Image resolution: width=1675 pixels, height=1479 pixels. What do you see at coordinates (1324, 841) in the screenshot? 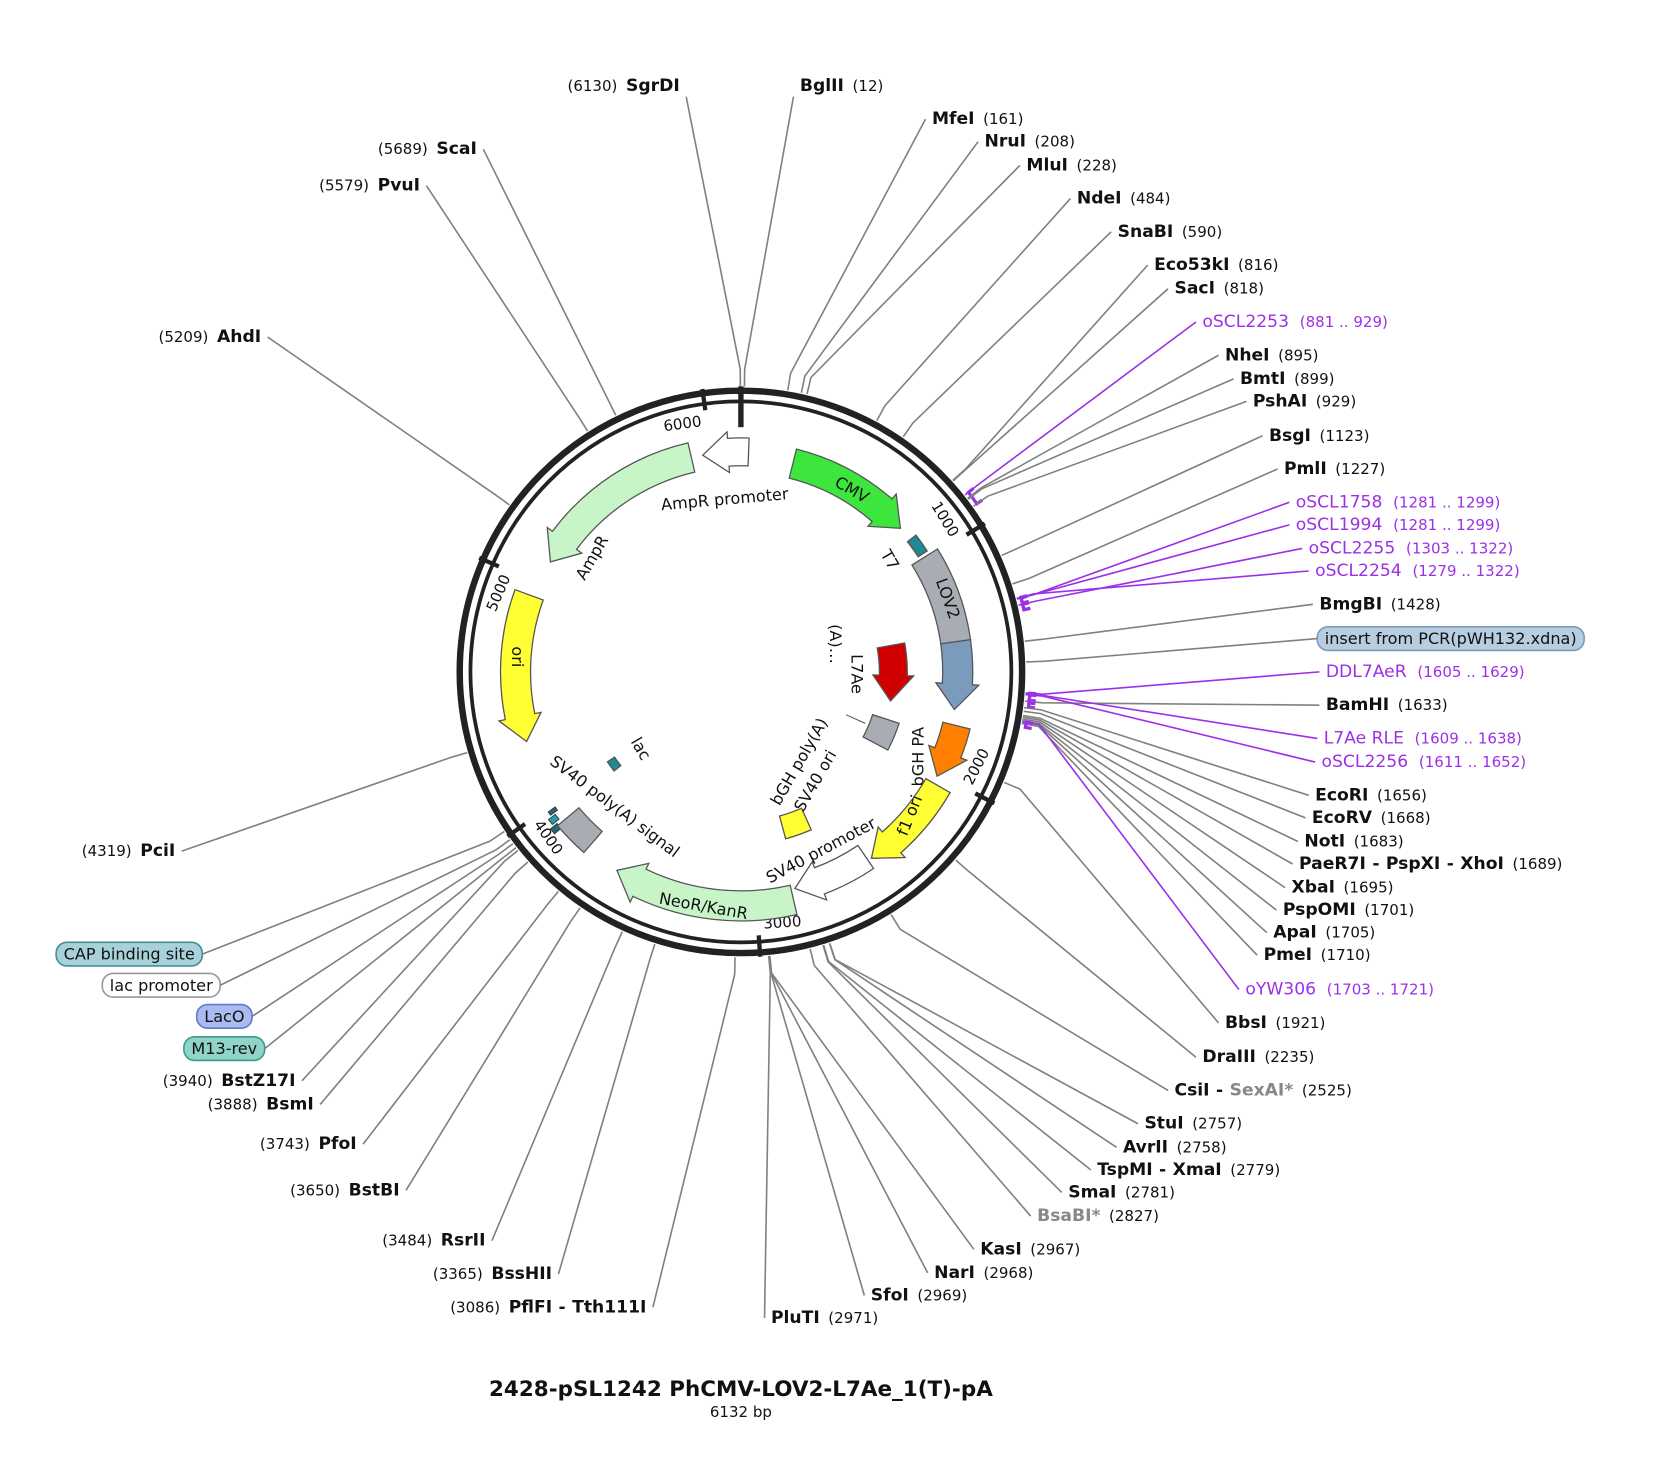
I see `enzyme-name: NotI` at bounding box center [1324, 841].